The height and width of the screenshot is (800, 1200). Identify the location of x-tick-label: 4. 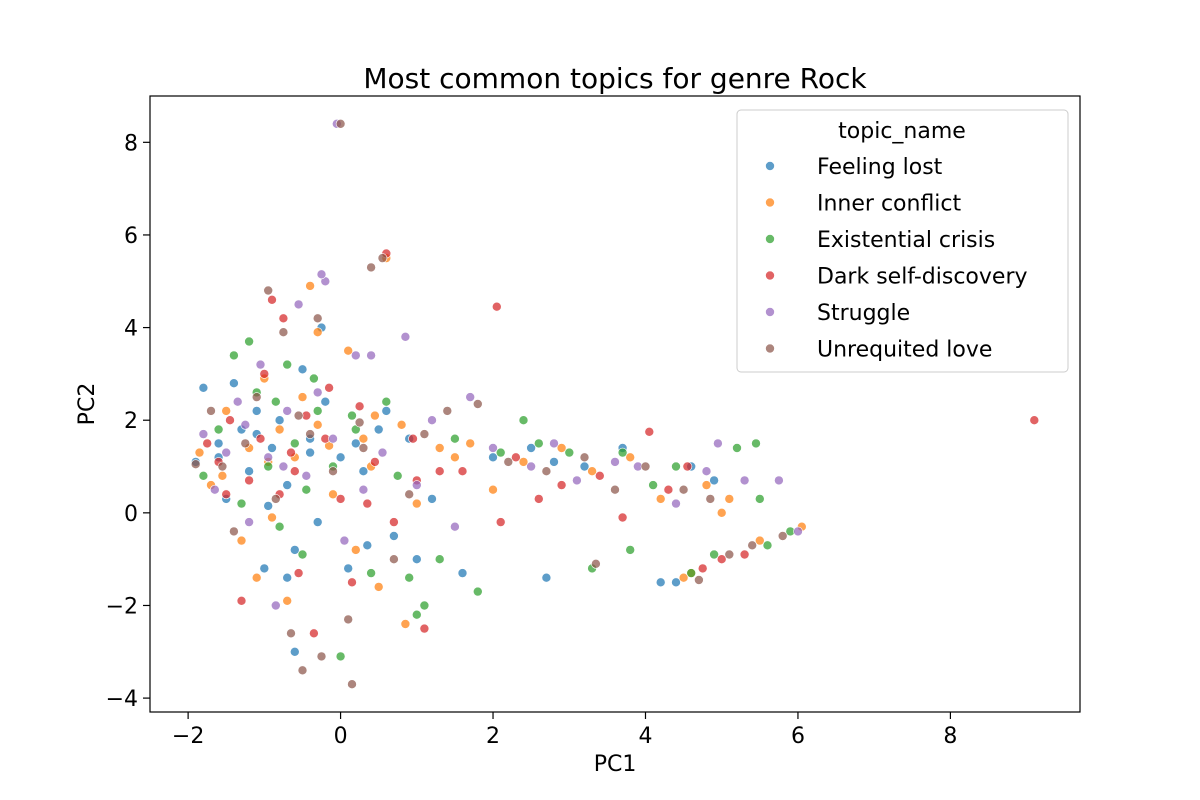
(645, 736).